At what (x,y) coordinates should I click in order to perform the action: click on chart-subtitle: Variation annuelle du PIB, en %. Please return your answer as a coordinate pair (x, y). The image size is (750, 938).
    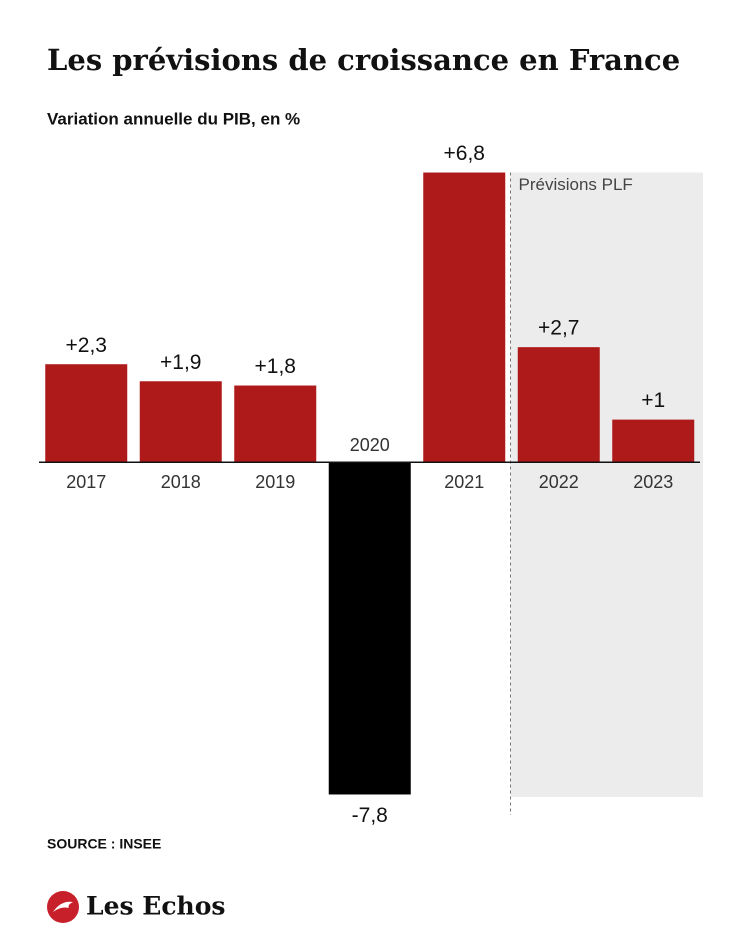
    Looking at the image, I should click on (173, 118).